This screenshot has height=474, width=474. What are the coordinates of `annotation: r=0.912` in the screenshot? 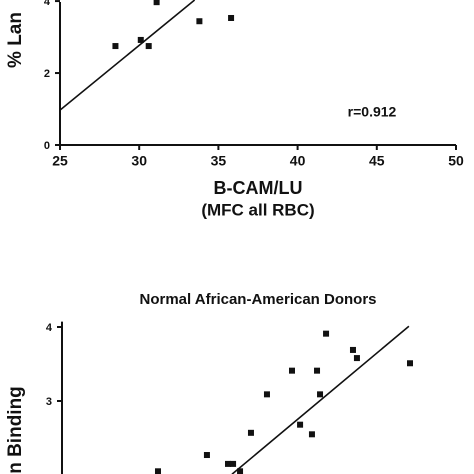 It's located at (372, 112).